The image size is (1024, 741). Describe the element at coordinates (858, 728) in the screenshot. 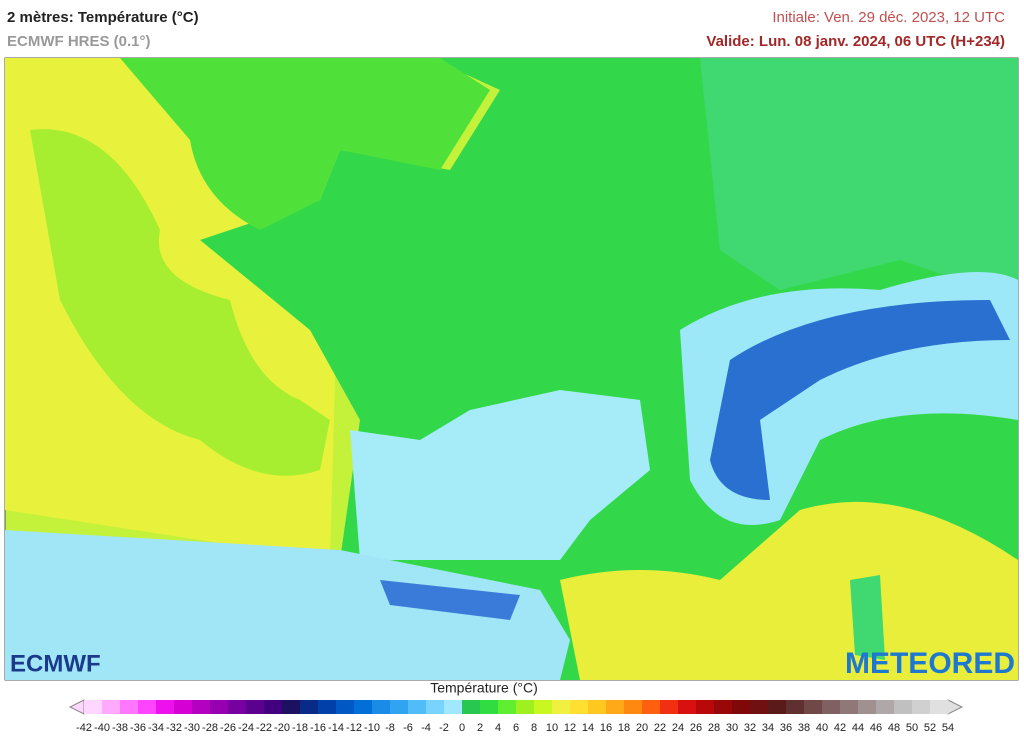

I see `colorbar-tick-label: 44` at that location.